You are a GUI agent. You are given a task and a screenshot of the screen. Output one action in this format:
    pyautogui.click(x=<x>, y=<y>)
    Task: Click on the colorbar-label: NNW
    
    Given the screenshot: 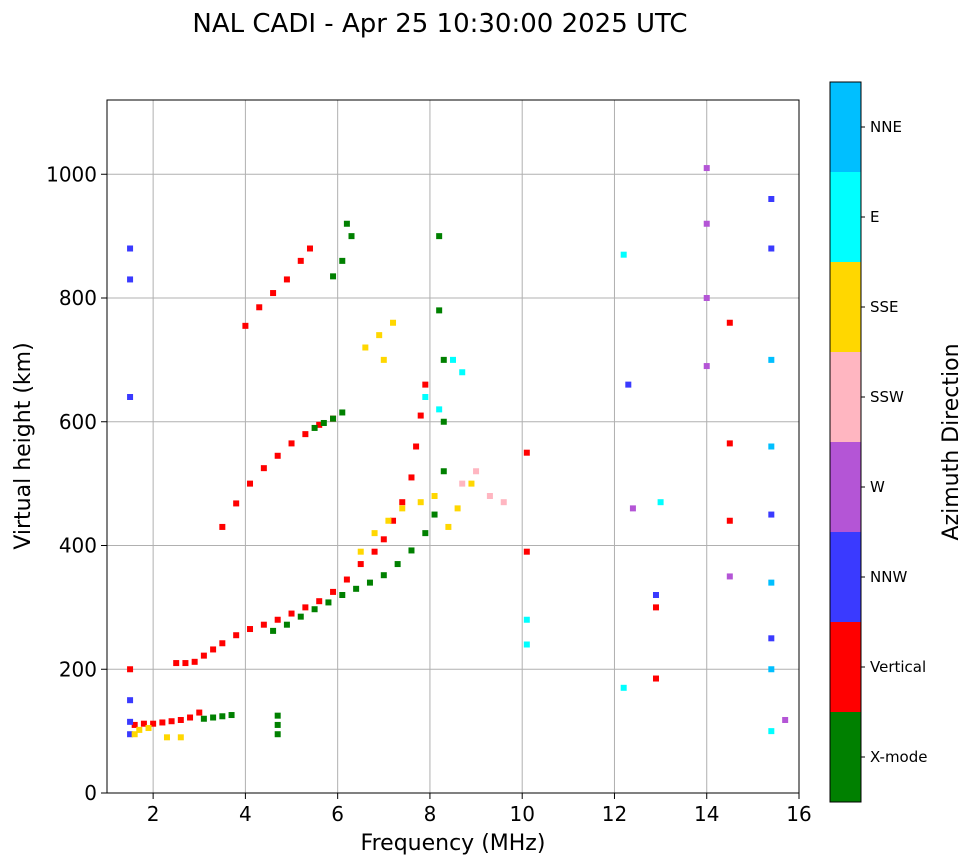 What is the action you would take?
    pyautogui.click(x=888, y=577)
    